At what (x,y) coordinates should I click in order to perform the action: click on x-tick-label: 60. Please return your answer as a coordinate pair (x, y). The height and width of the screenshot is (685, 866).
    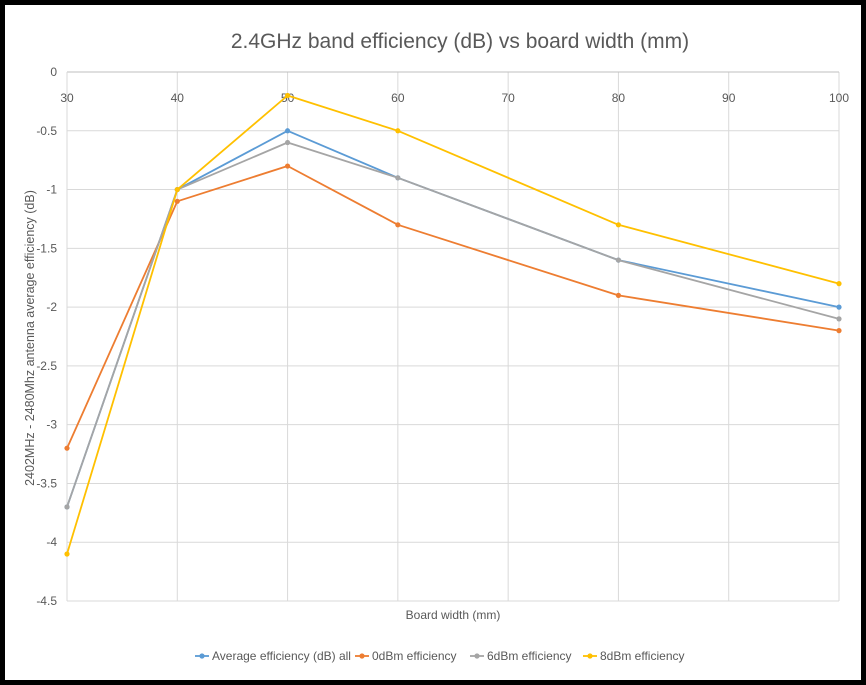
    Looking at the image, I should click on (398, 98).